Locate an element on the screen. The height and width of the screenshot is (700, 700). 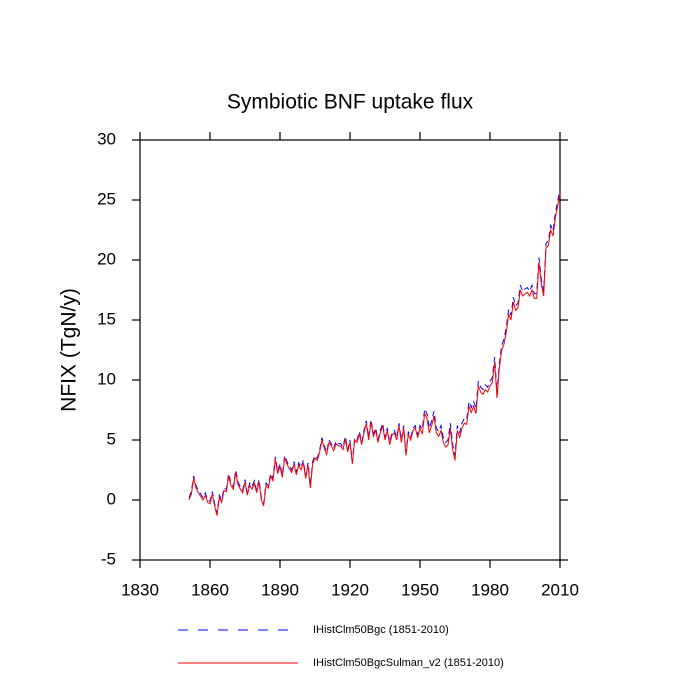
x-tick-label: 1950 is located at coordinates (420, 589).